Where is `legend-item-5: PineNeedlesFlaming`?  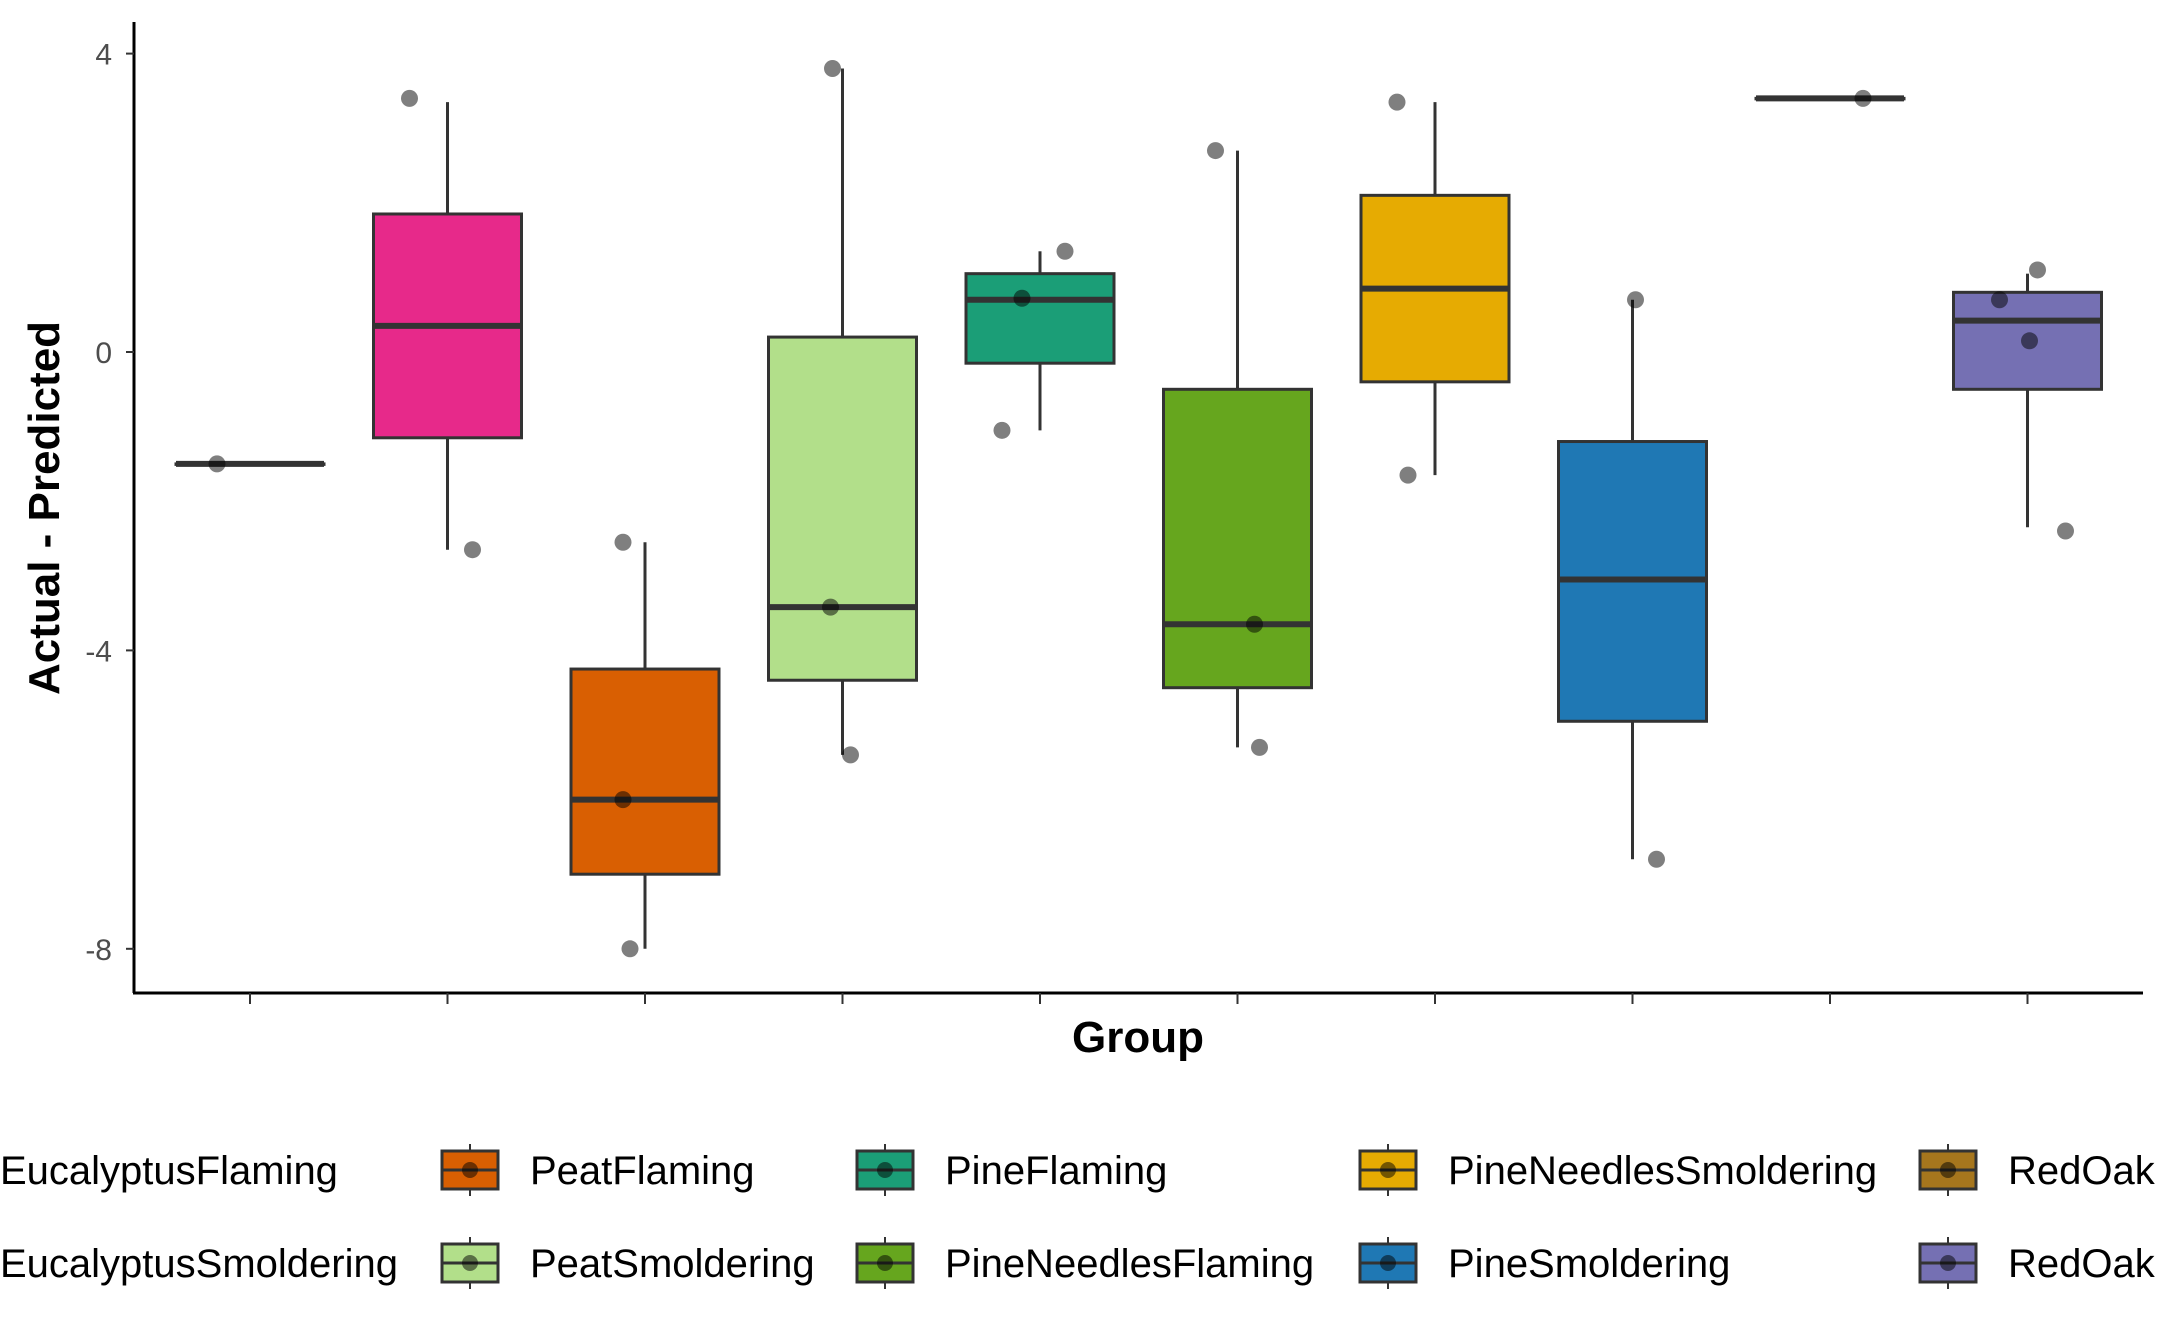
legend-item-5: PineNeedlesFlaming is located at coordinates (1084, 1263).